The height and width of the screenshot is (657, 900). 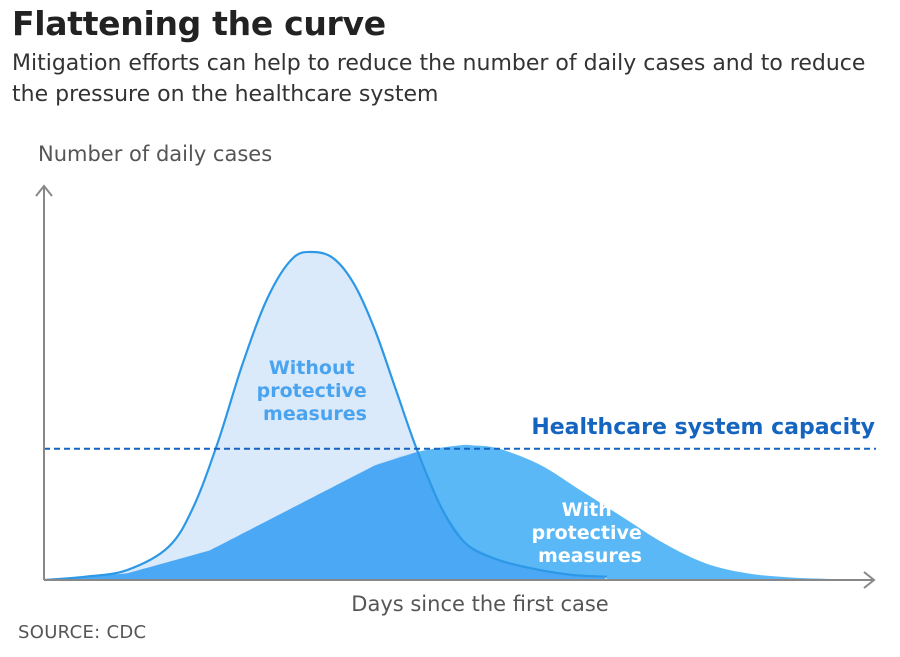 What do you see at coordinates (315, 414) in the screenshot?
I see `without-measures-label-line-3: measures` at bounding box center [315, 414].